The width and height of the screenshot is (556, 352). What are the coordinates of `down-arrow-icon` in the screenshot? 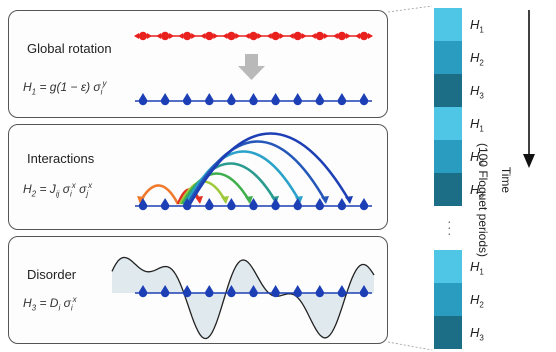 It's located at (251, 67).